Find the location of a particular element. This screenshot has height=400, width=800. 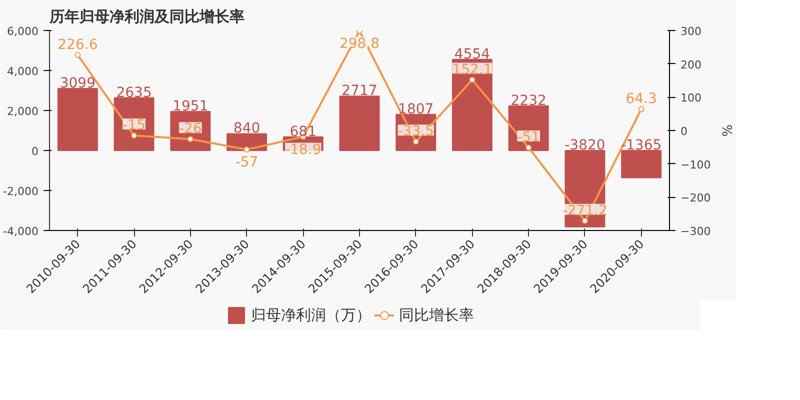

data-label: 2717 is located at coordinates (360, 91).